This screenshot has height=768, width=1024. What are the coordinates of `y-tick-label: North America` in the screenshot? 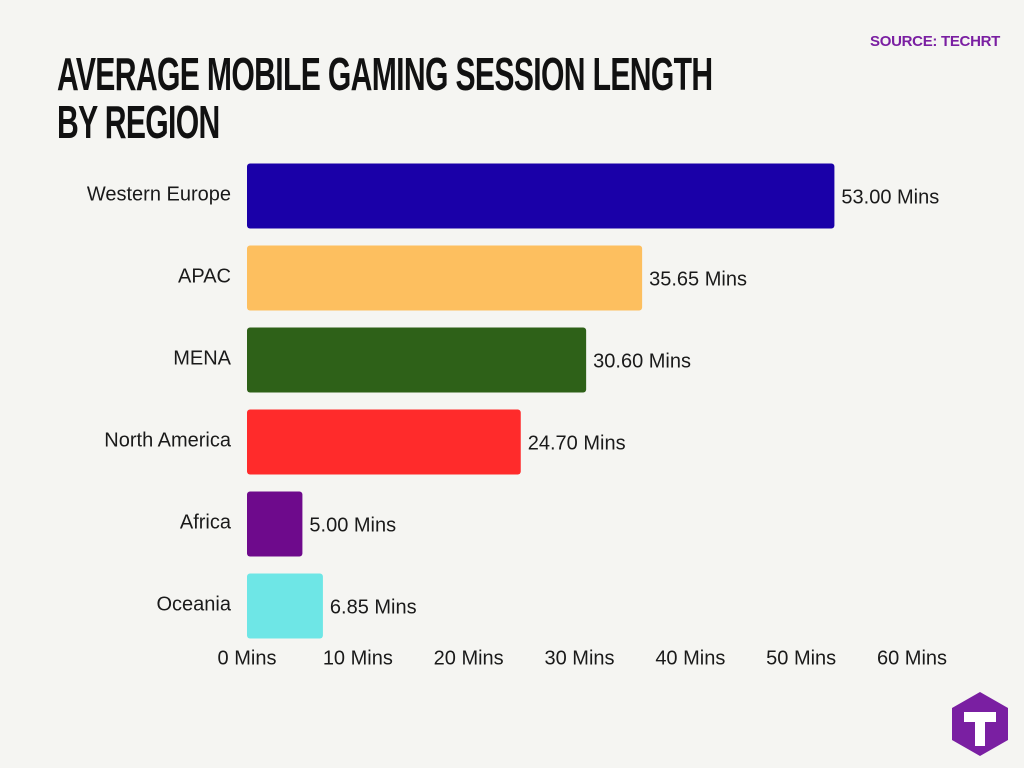 It's located at (168, 440).